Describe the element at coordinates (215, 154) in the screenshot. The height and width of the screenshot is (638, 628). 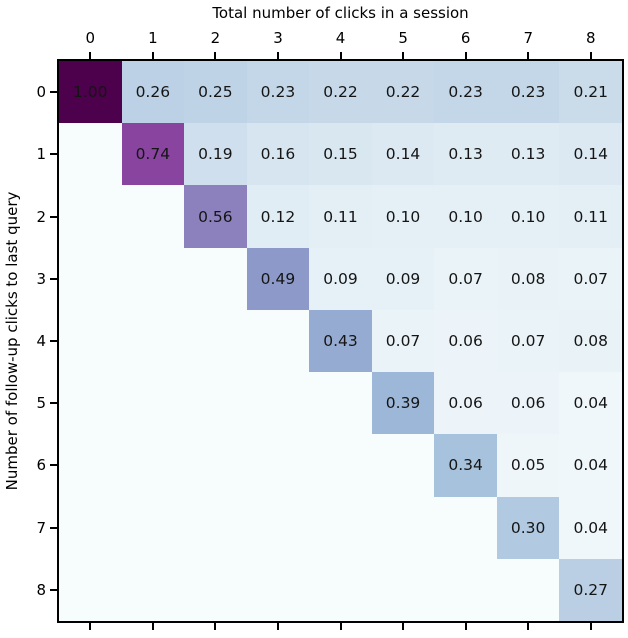
I see `heatmap-cell: 0.19` at that location.